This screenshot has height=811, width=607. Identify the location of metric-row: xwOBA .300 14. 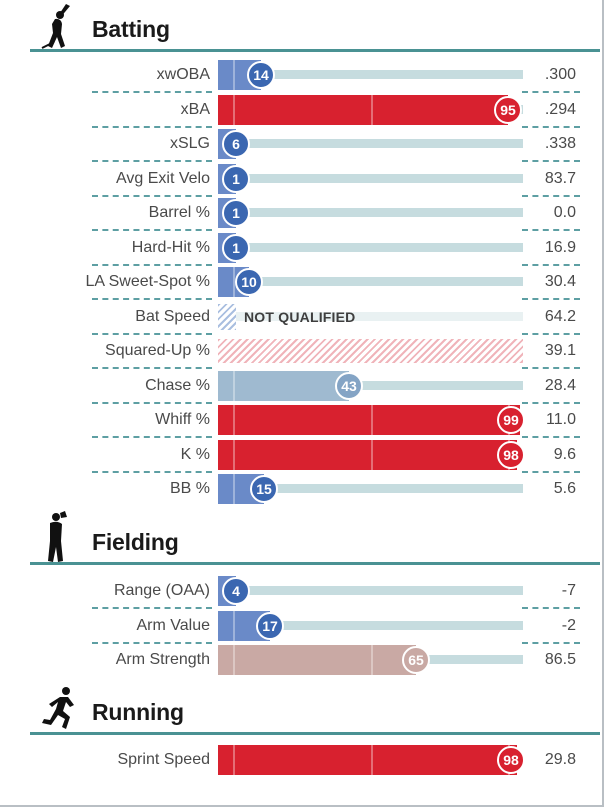
(302, 75).